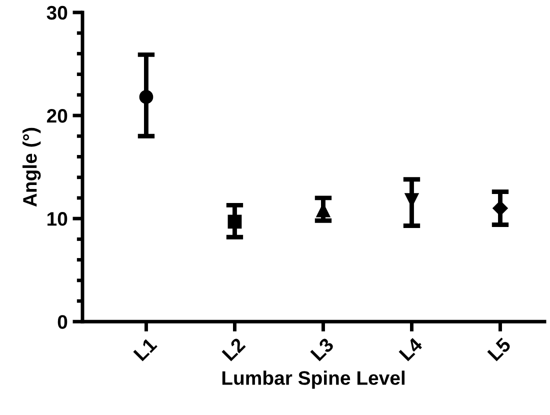 Image resolution: width=550 pixels, height=415 pixels. I want to click on y-axis-title: Angle (°), so click(31, 167).